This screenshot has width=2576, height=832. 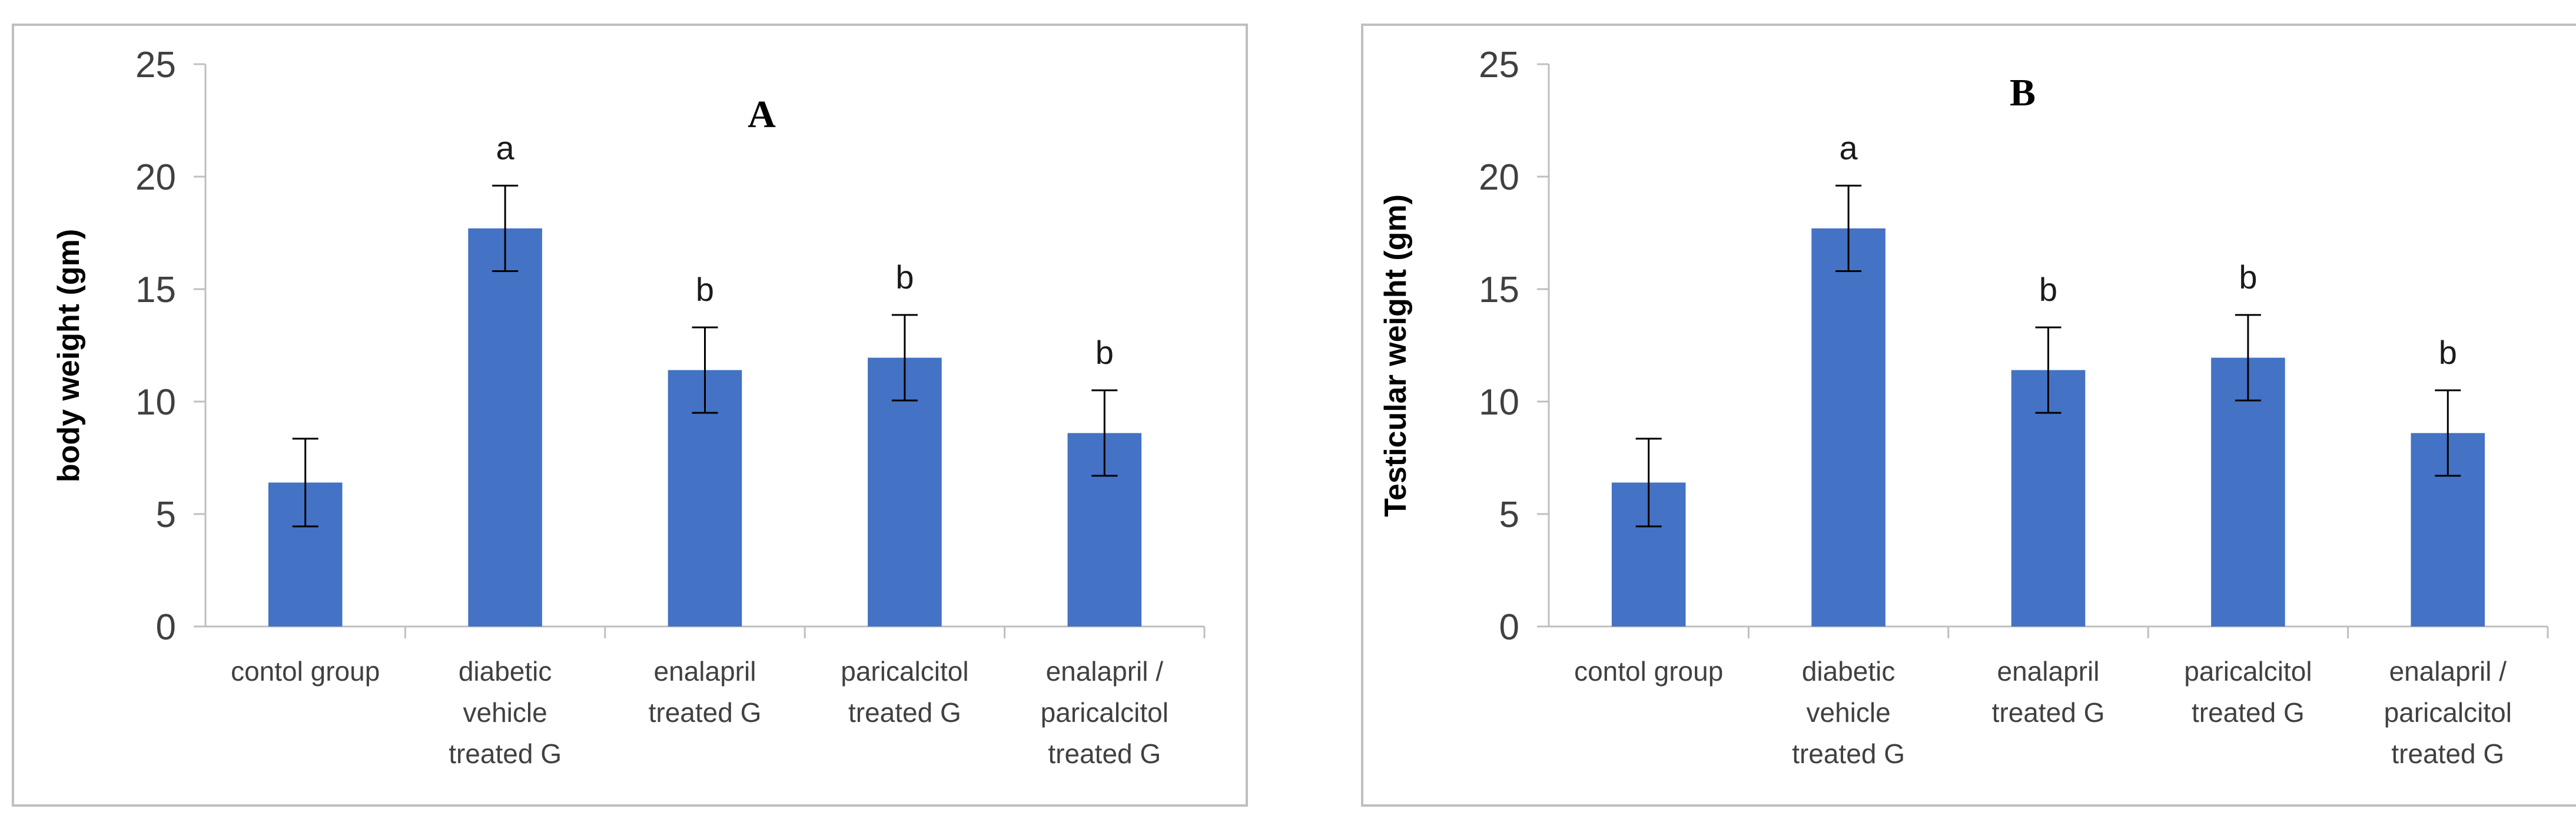 I want to click on chart-title: B, so click(x=2023, y=92).